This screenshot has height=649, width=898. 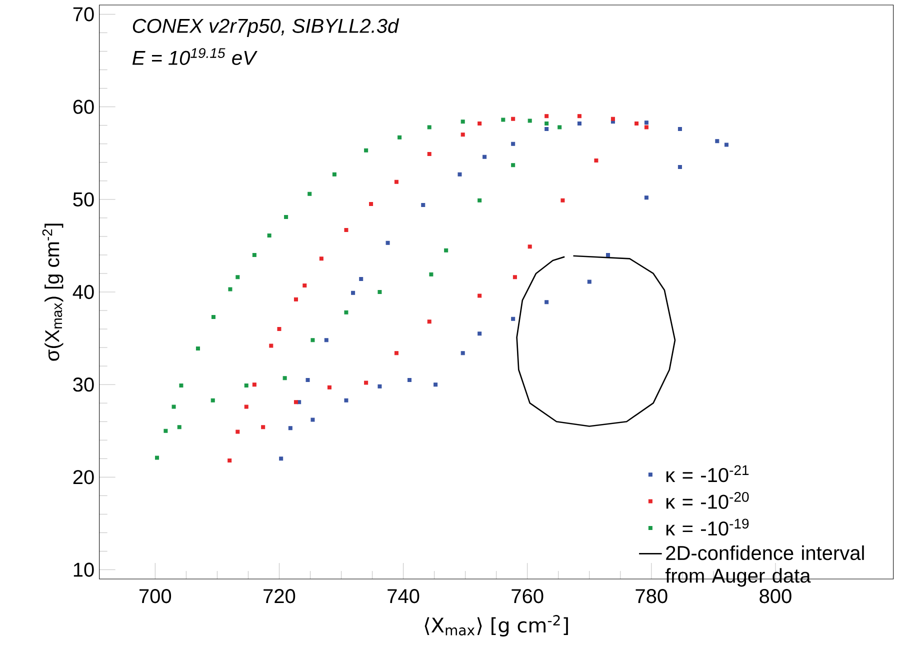 I want to click on x-tick-label: 760, so click(x=528, y=596).